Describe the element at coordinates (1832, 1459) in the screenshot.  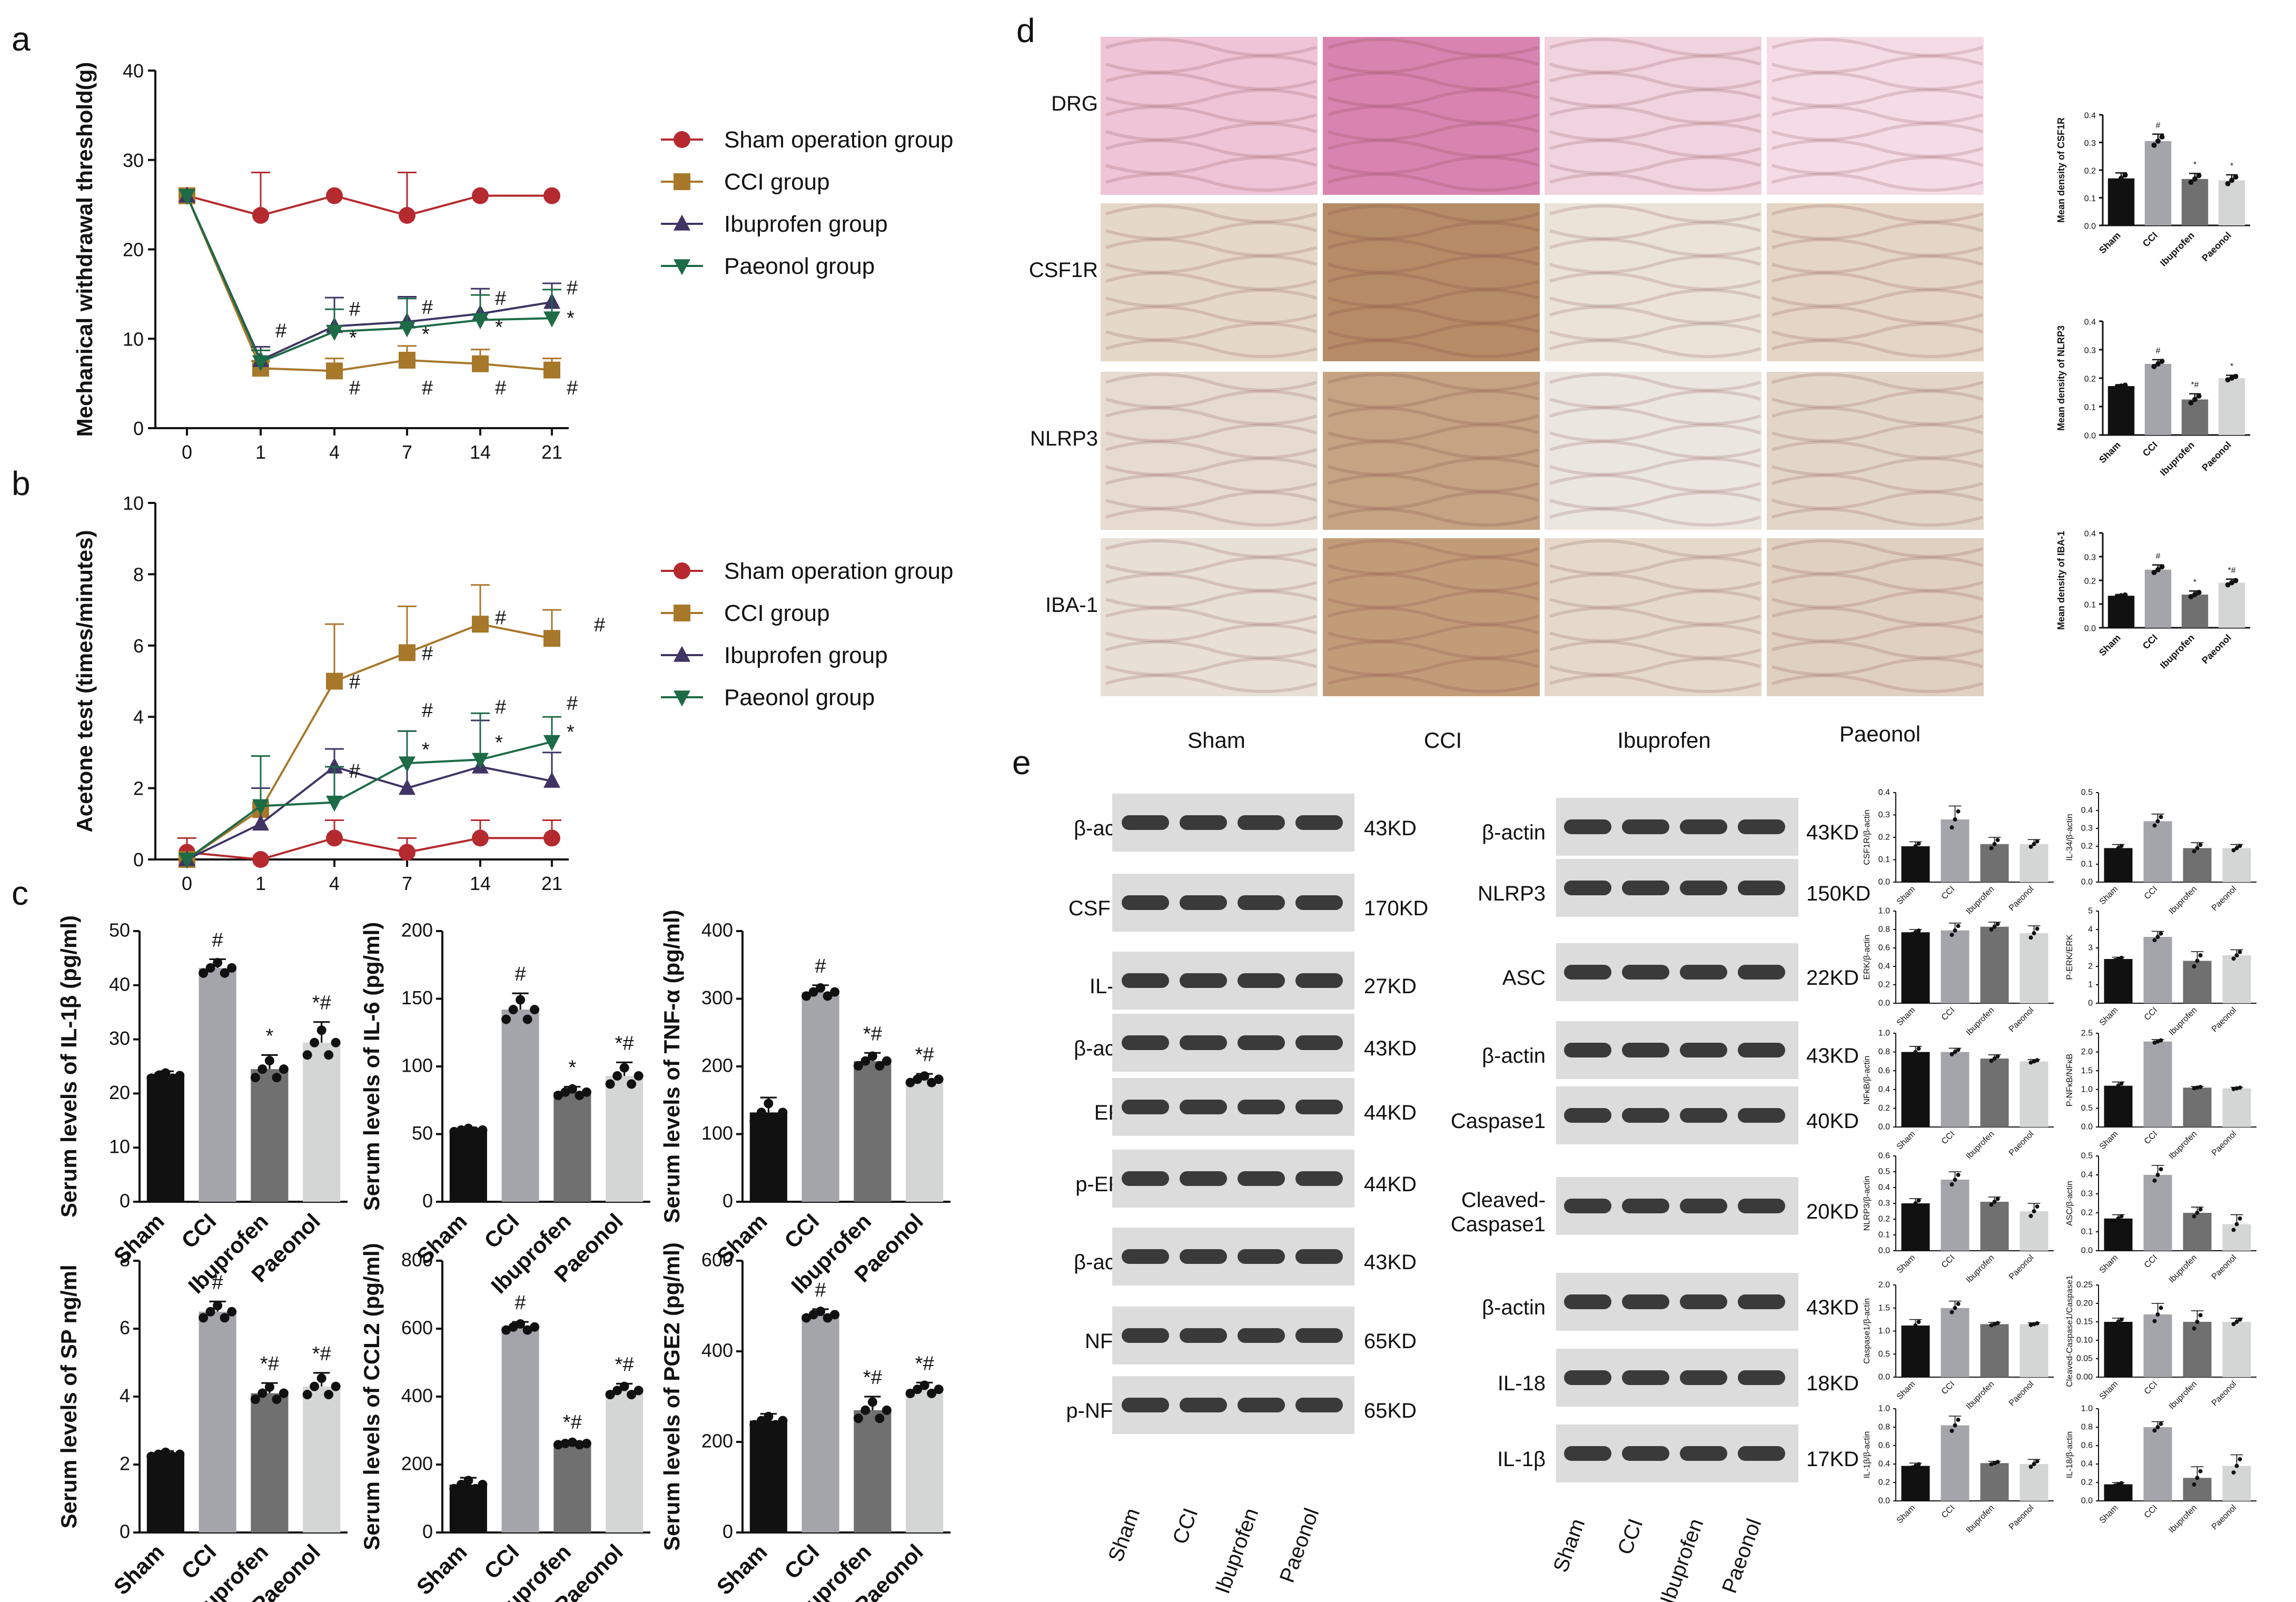
I see `blot-size: 17KD` at that location.